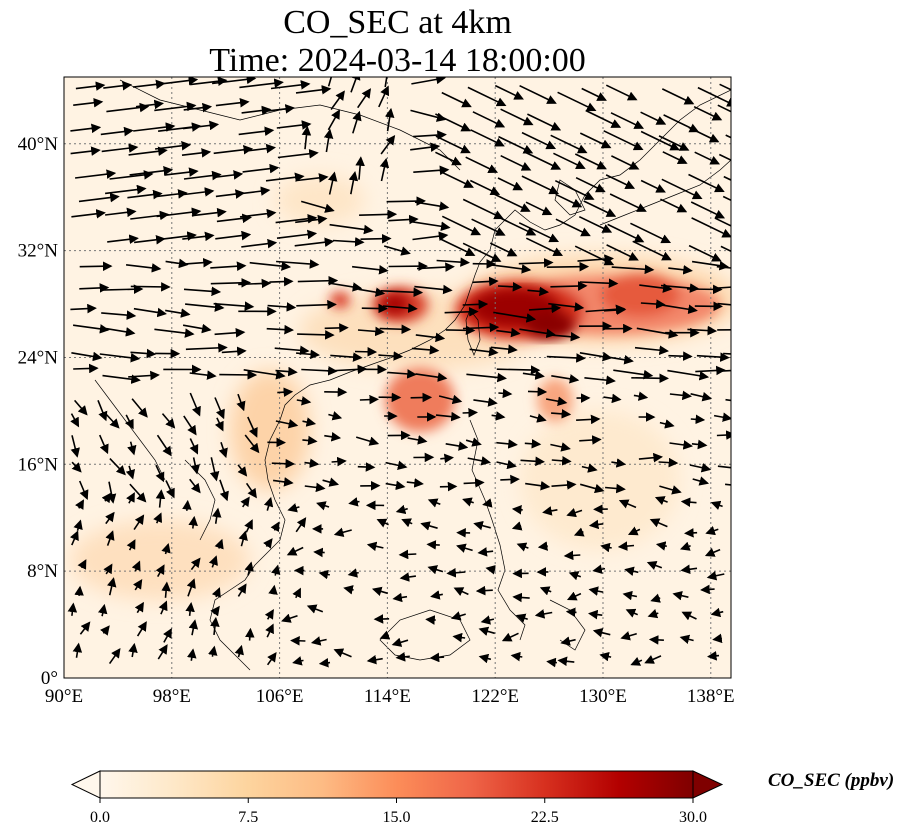 The height and width of the screenshot is (836, 916). I want to click on sulawesi, so click(567, 625).